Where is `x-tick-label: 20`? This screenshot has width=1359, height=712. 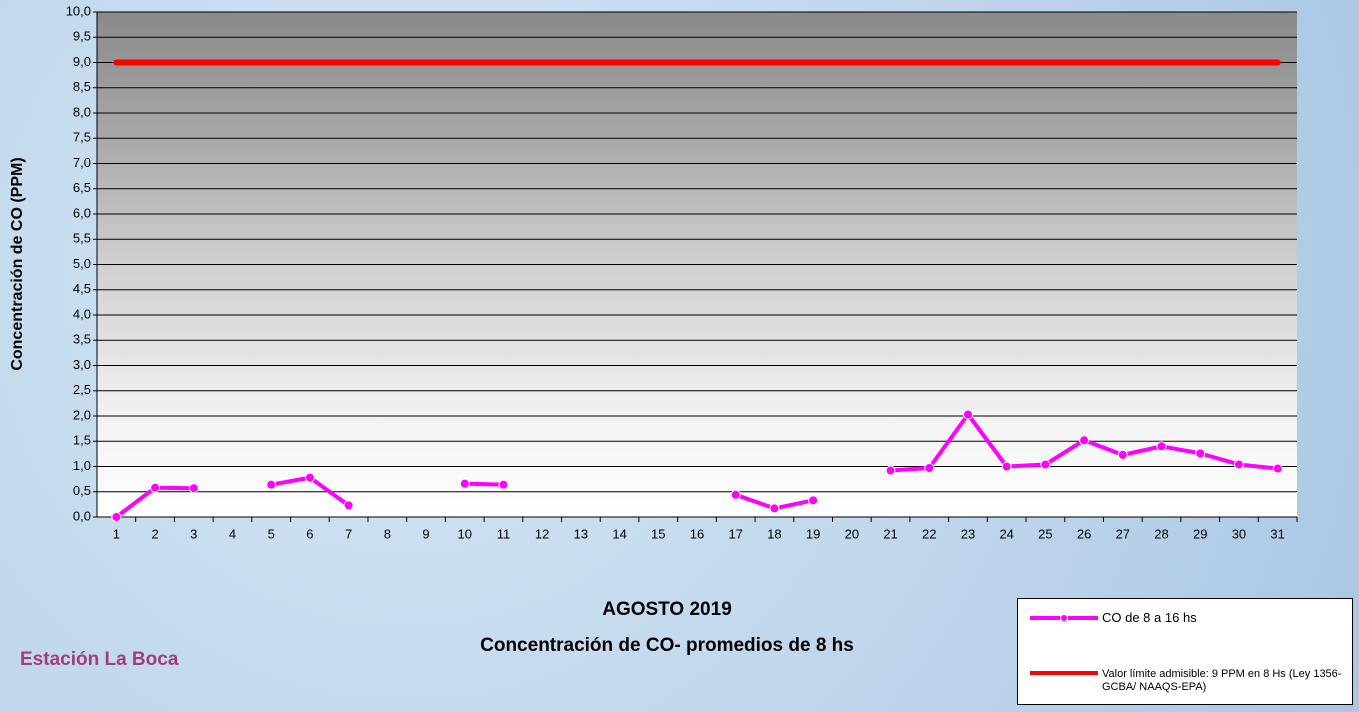
x-tick-label: 20 is located at coordinates (852, 533).